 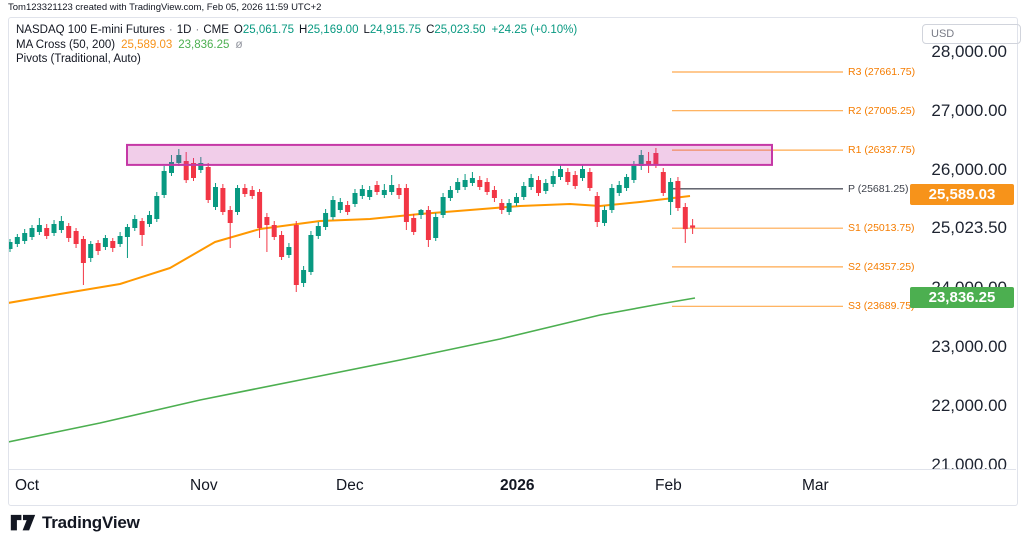 What do you see at coordinates (430, 30) in the screenshot?
I see `close-key: C` at bounding box center [430, 30].